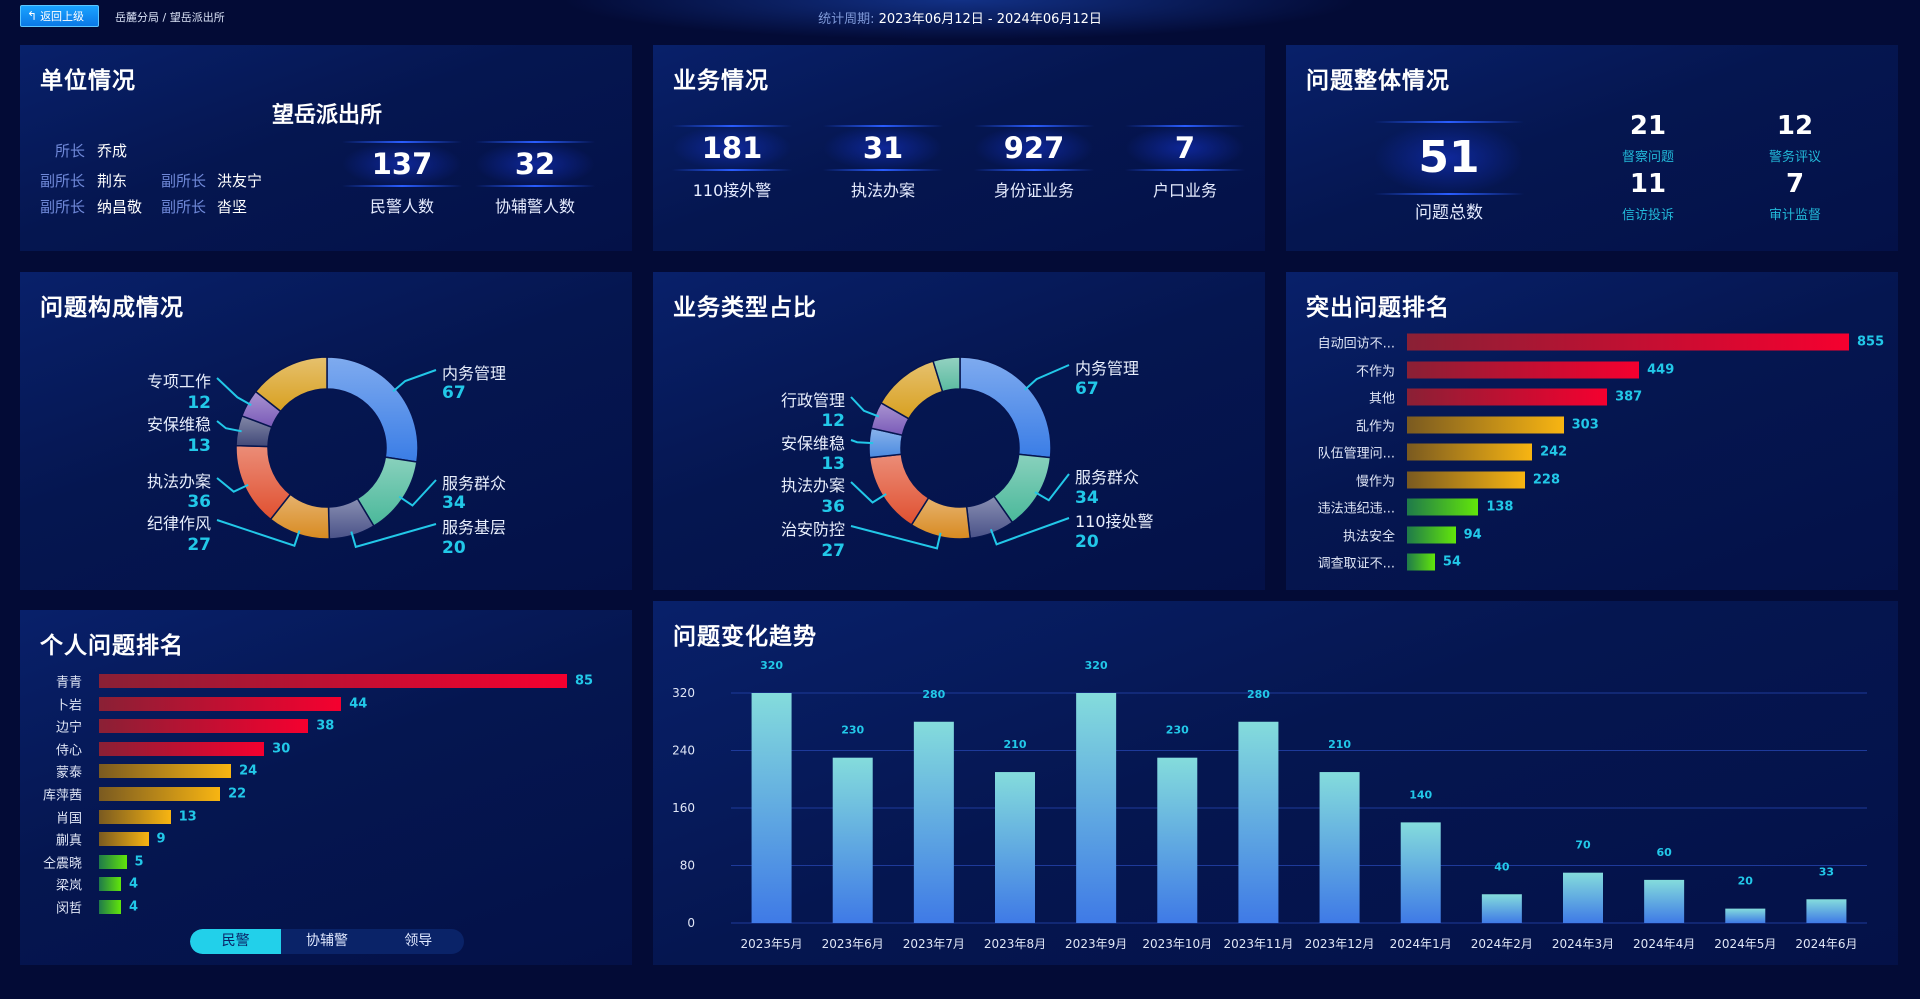 This screenshot has height=999, width=1920. What do you see at coordinates (1375, 371) in the screenshot?
I see `bar-label: 不作为` at bounding box center [1375, 371].